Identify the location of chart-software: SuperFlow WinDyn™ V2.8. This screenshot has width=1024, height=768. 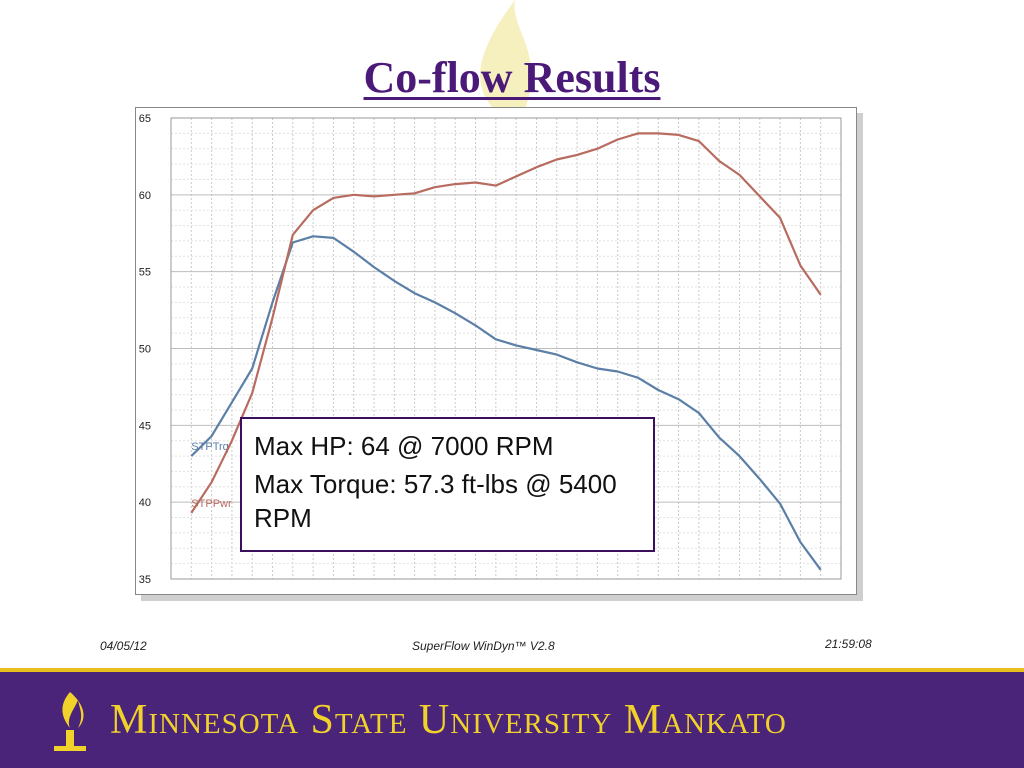
(483, 646).